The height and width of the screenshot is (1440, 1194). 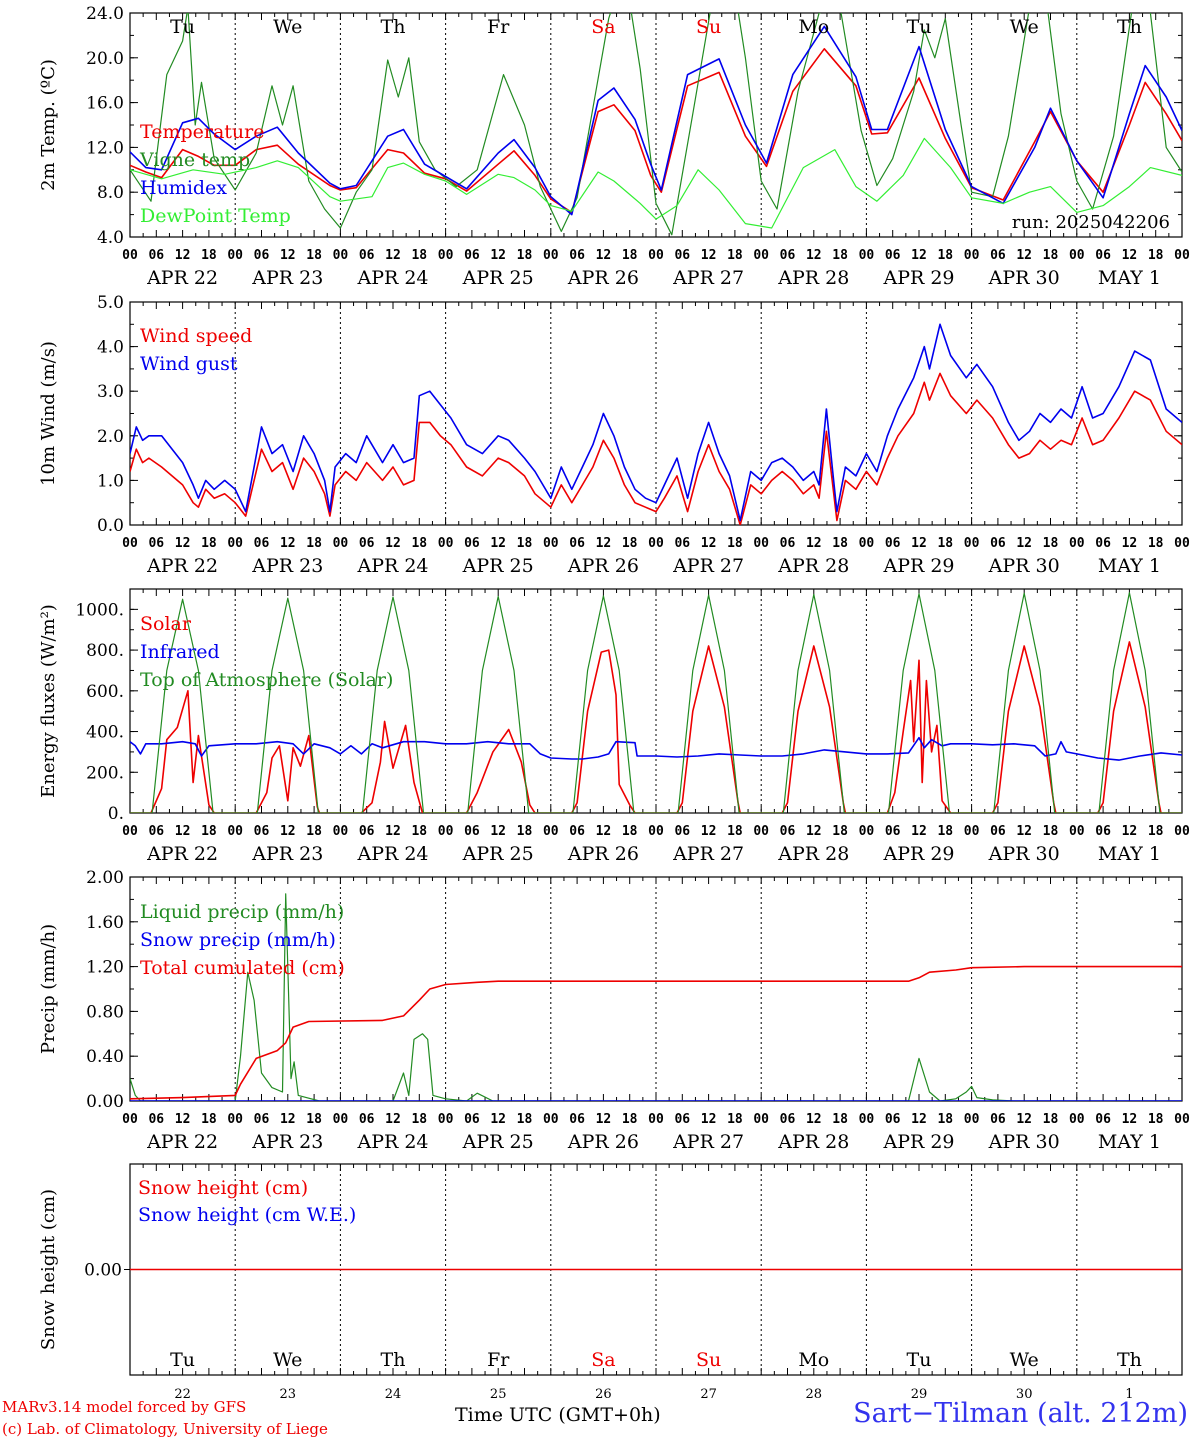 What do you see at coordinates (1024, 1360) in the screenshot?
I see `weekday-label: We` at bounding box center [1024, 1360].